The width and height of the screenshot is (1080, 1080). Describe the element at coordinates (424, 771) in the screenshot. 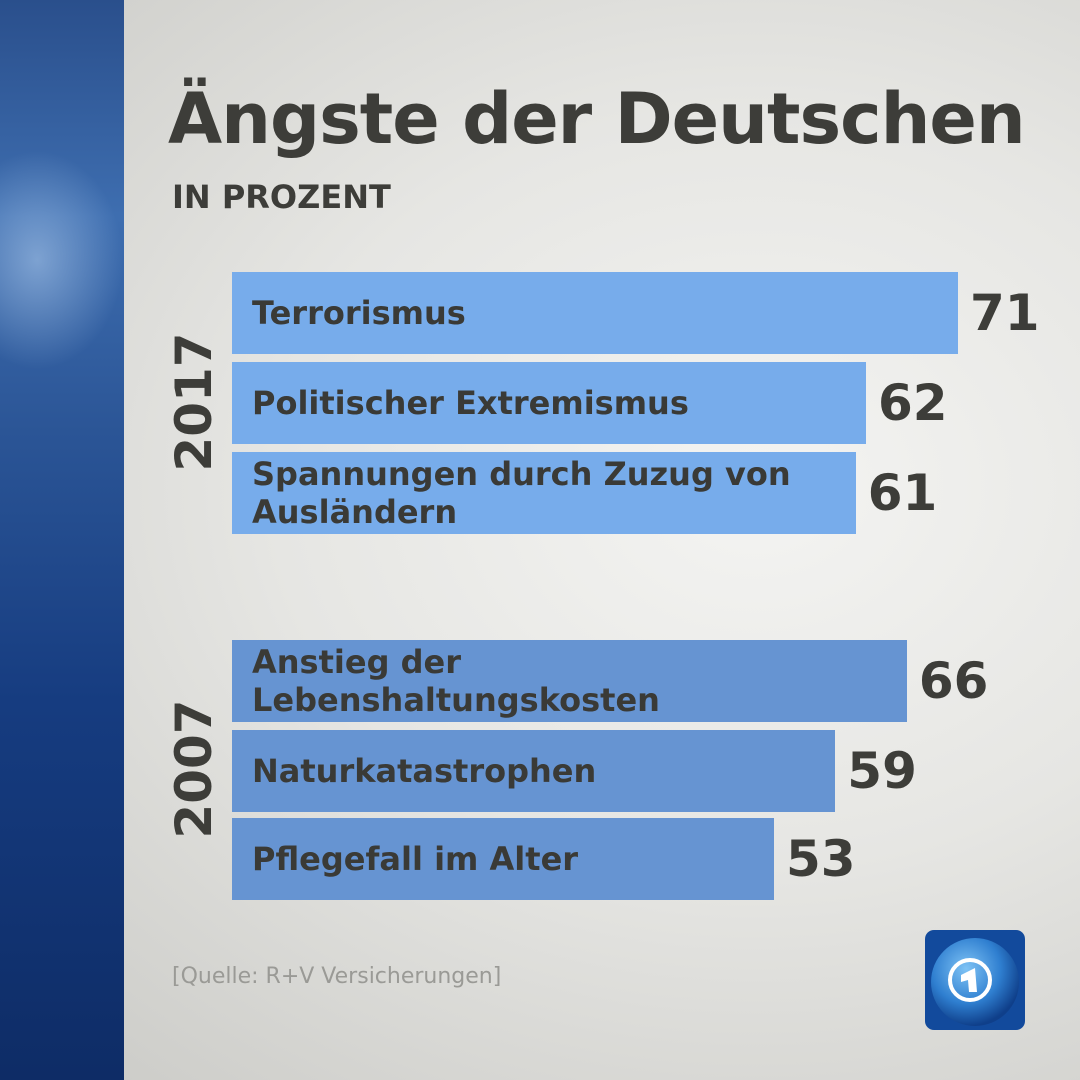

I see `bar-label: Naturkatastrophen` at that location.